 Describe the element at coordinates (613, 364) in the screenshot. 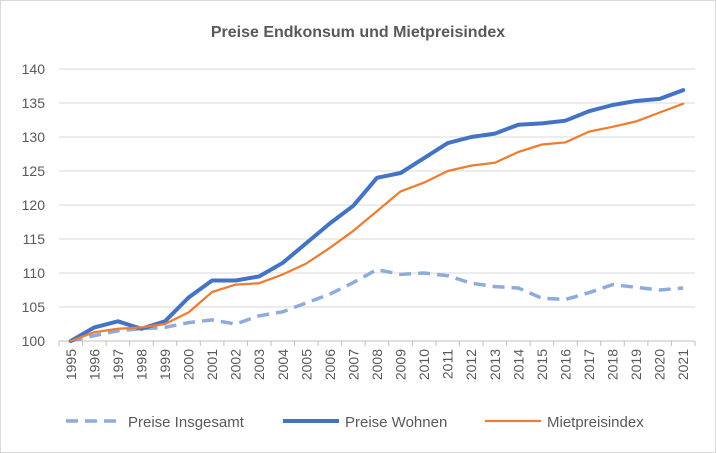

I see `x-tick-label: 2018` at that location.